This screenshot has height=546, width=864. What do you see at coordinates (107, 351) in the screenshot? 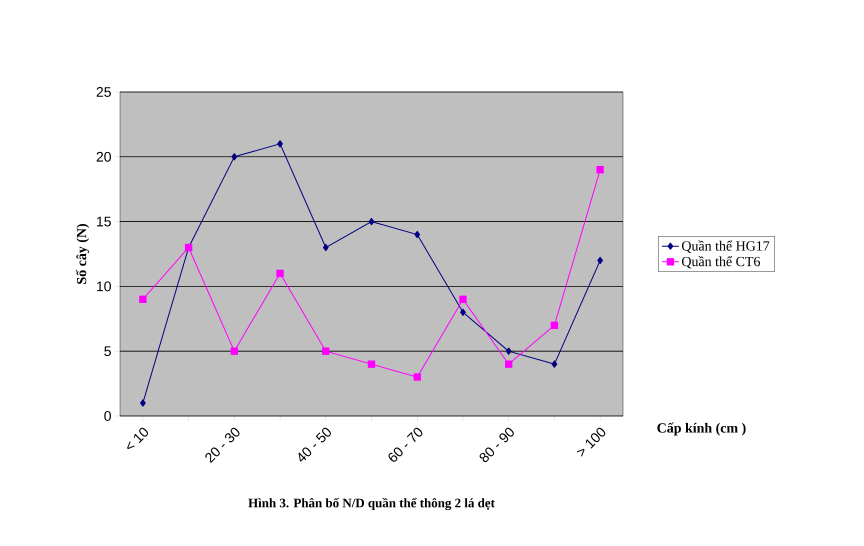
I see `y-tick-label: 5` at bounding box center [107, 351].